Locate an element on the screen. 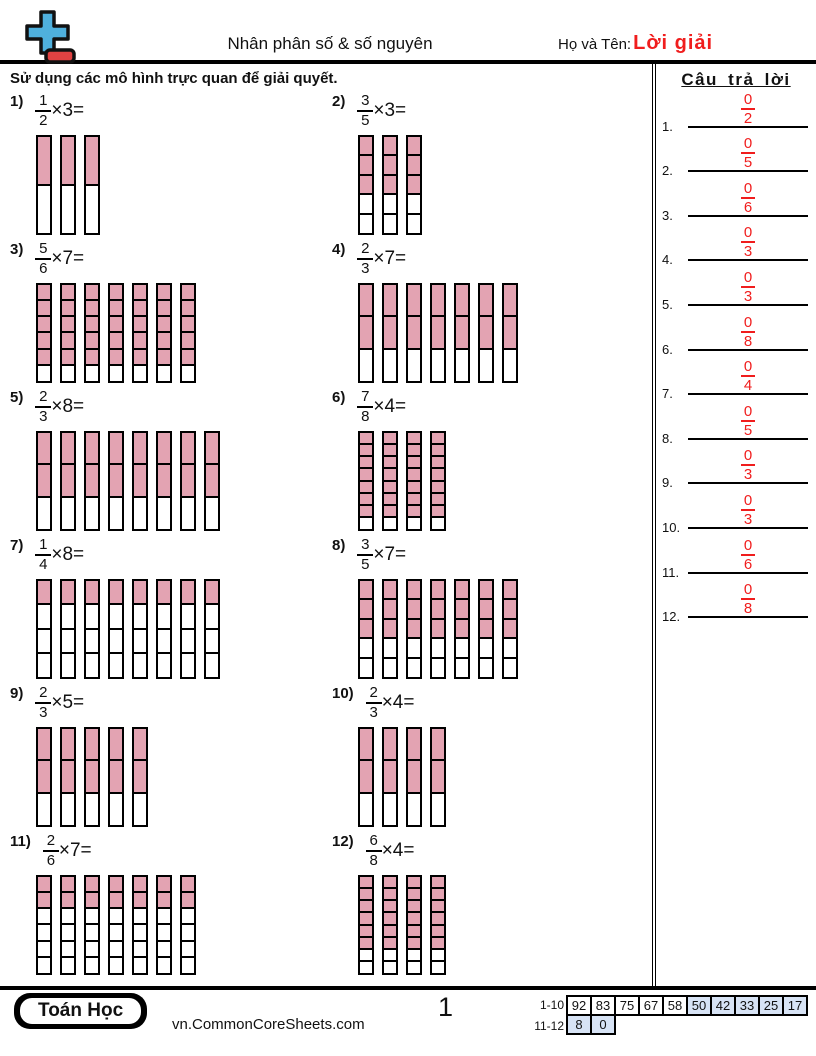 This screenshot has width=816, height=1056. problem: 3) 5 6 ×7= is located at coordinates (167, 311).